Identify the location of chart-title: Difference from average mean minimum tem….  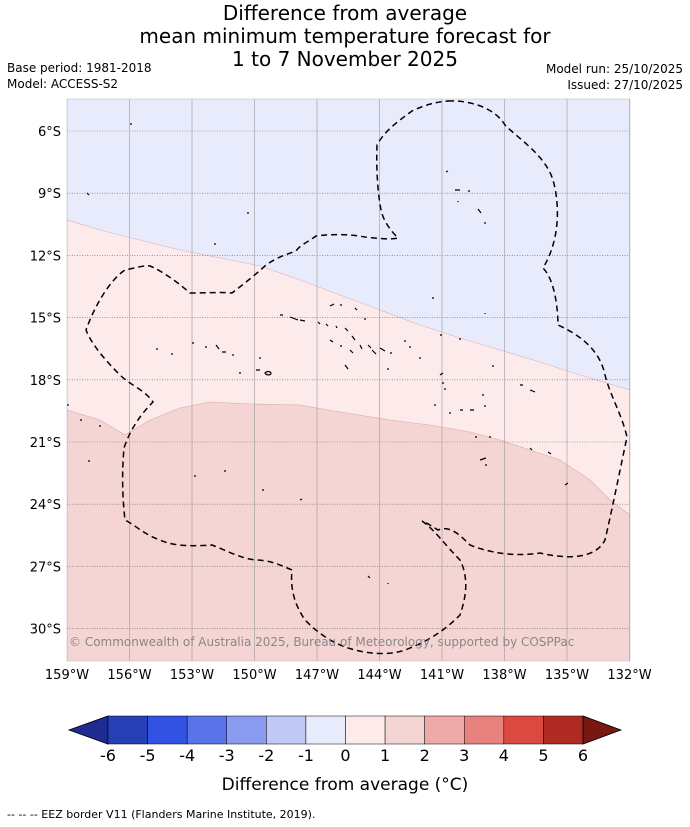
(345, 36).